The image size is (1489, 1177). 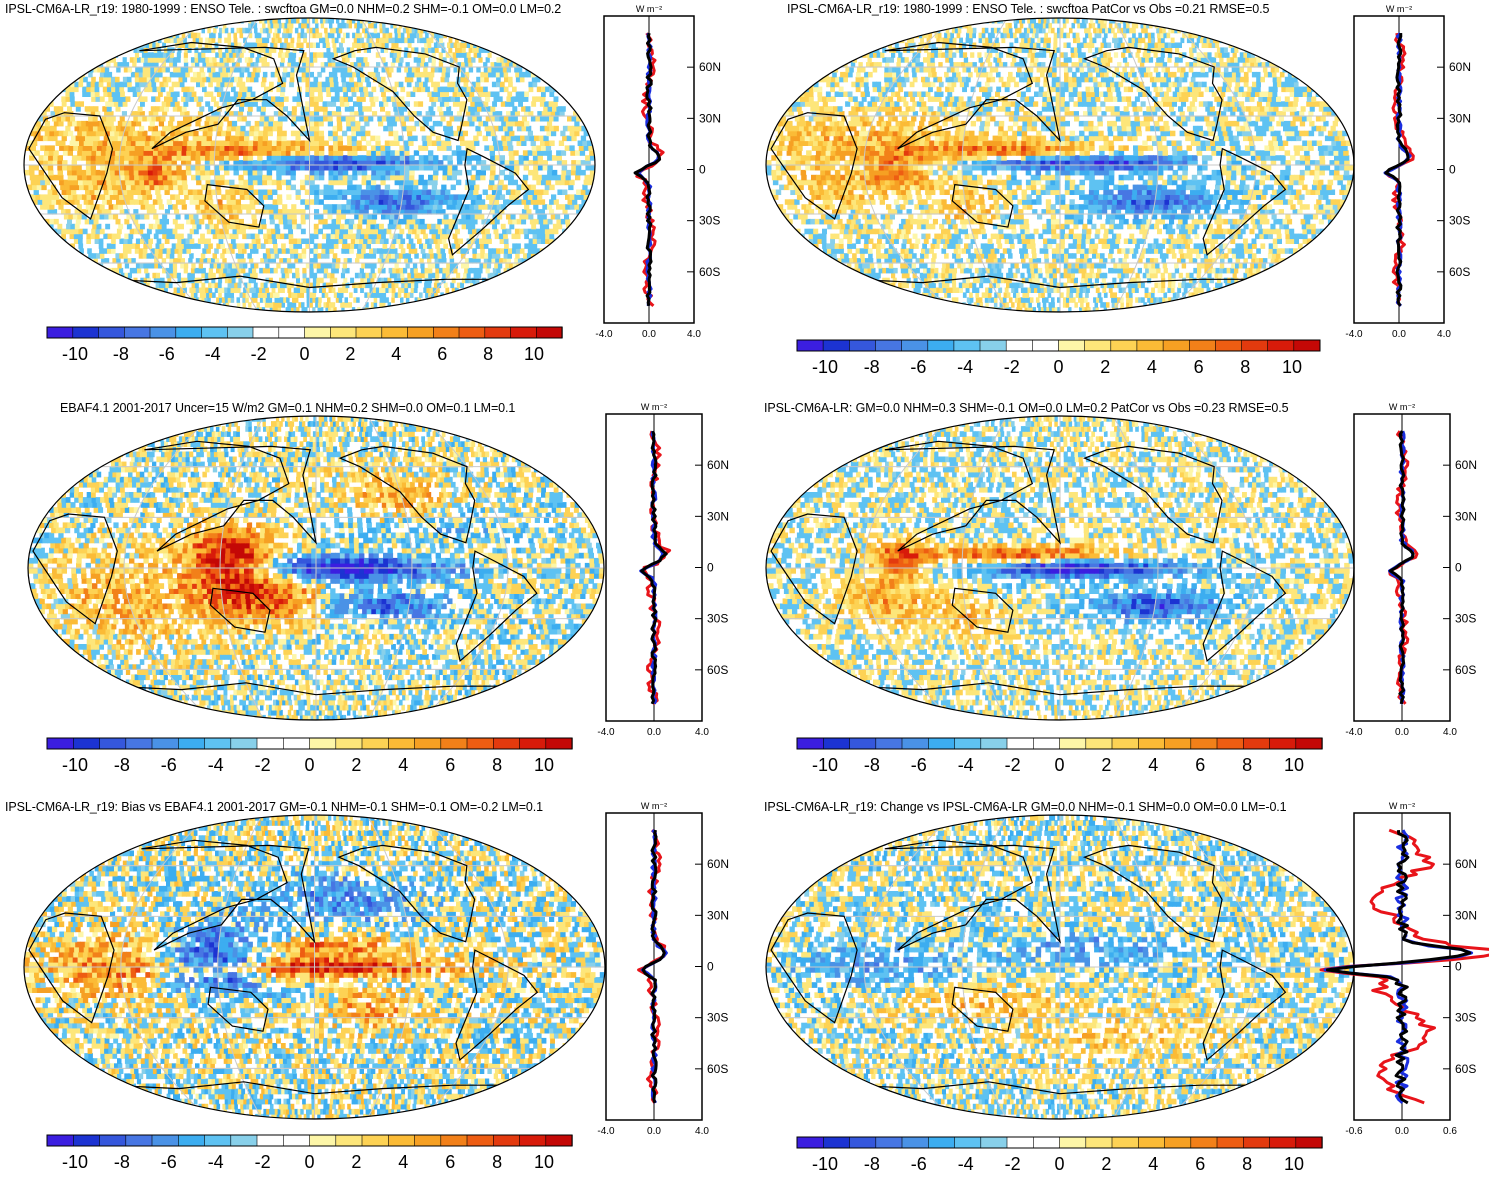 What do you see at coordinates (1465, 1018) in the screenshot?
I see `lat-tick-label: 30S` at bounding box center [1465, 1018].